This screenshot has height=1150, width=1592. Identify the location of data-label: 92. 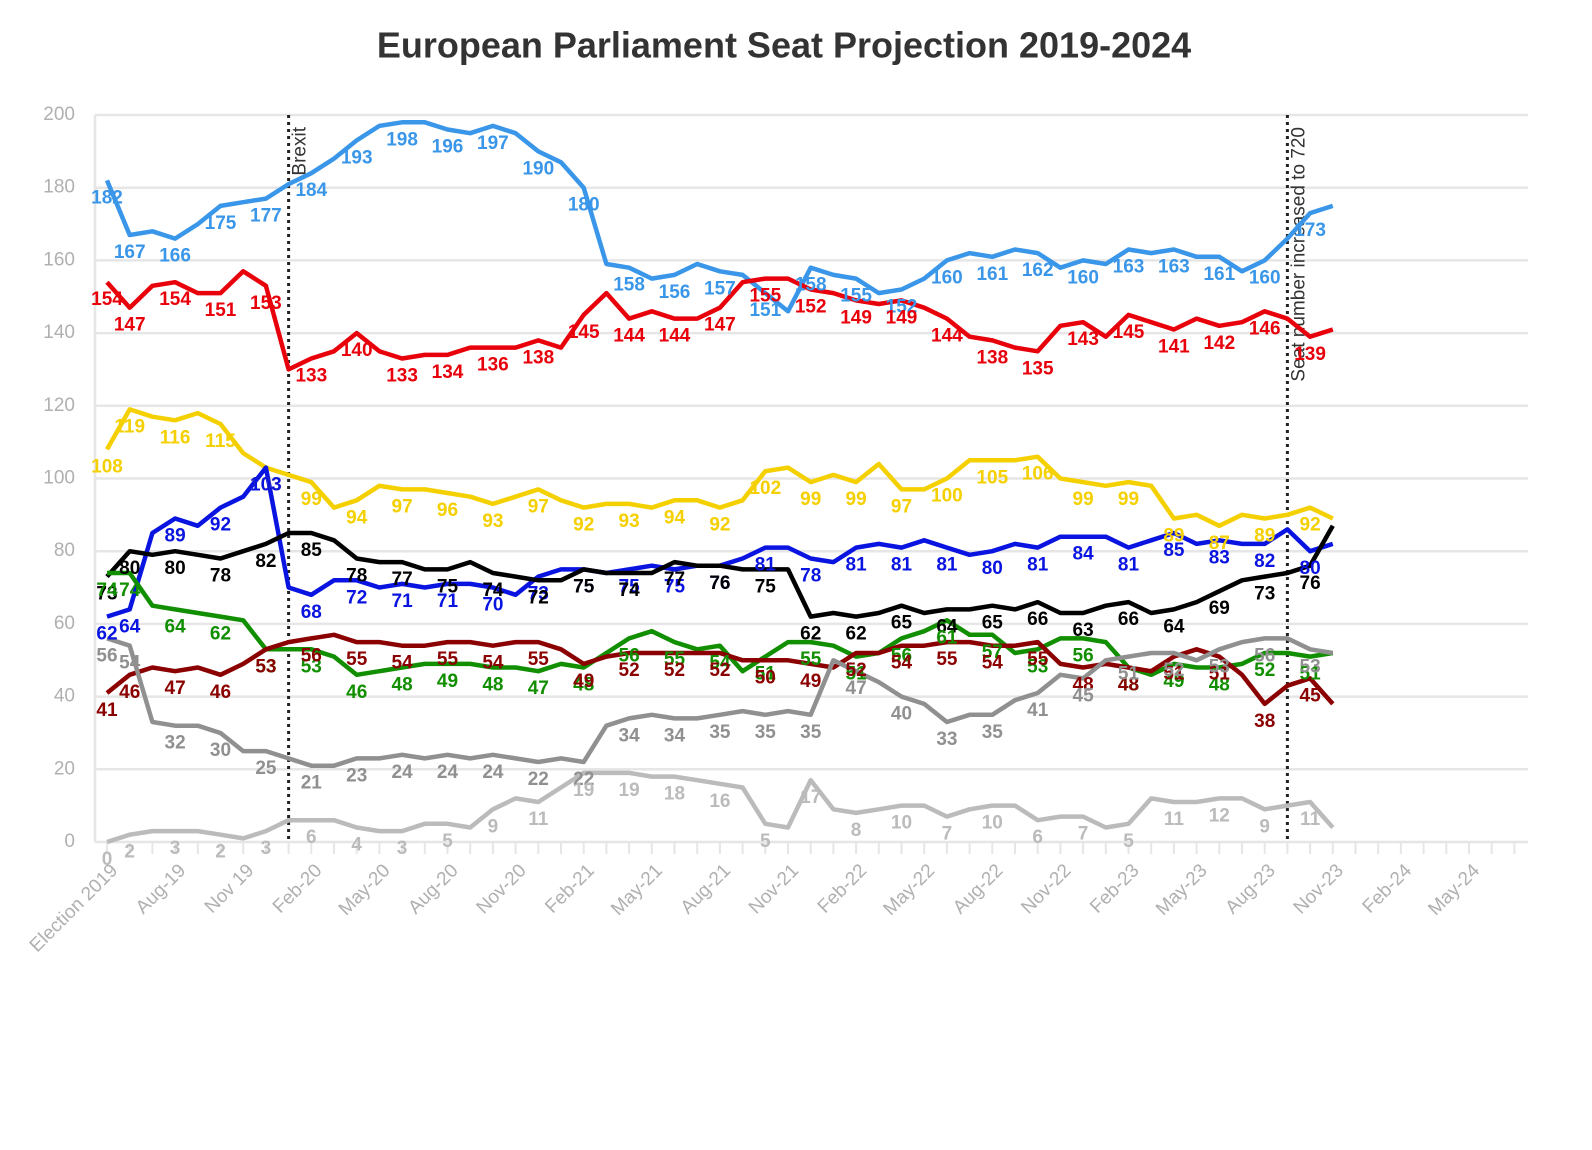
(719, 525).